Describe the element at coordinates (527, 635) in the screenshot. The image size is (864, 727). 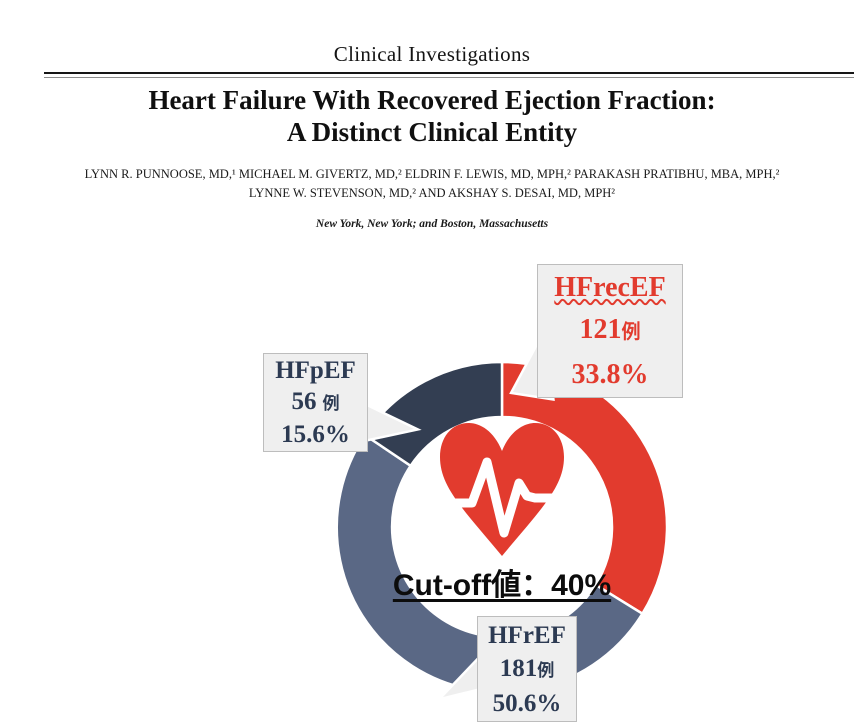
I see `callout-hfref-label: HFrEF` at that location.